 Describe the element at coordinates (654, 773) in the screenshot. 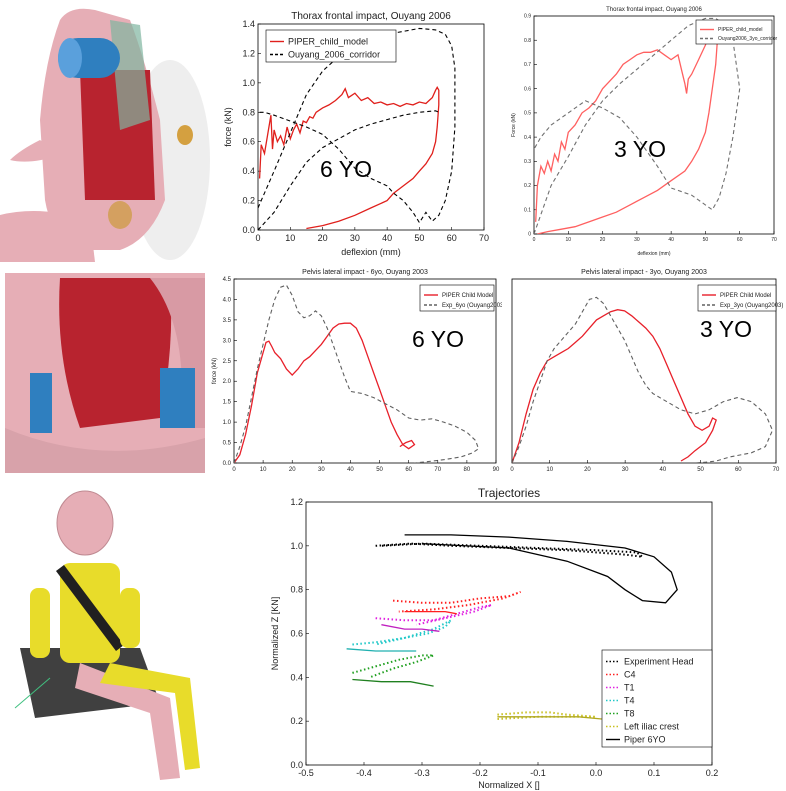

I see `x-tick-label: 0.1` at that location.